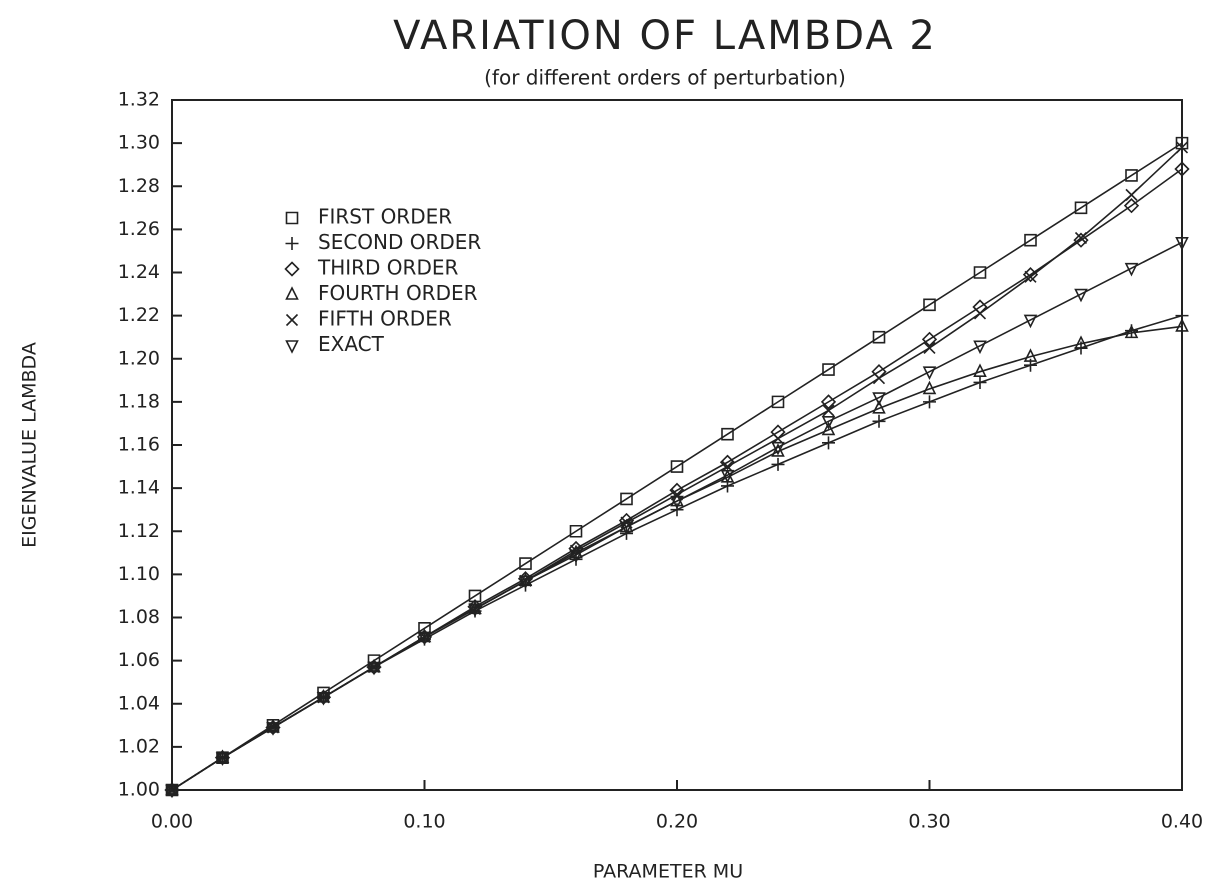  Describe the element at coordinates (665, 78) in the screenshot. I see `chart-subtitle: (for different orders of perturbation)` at that location.